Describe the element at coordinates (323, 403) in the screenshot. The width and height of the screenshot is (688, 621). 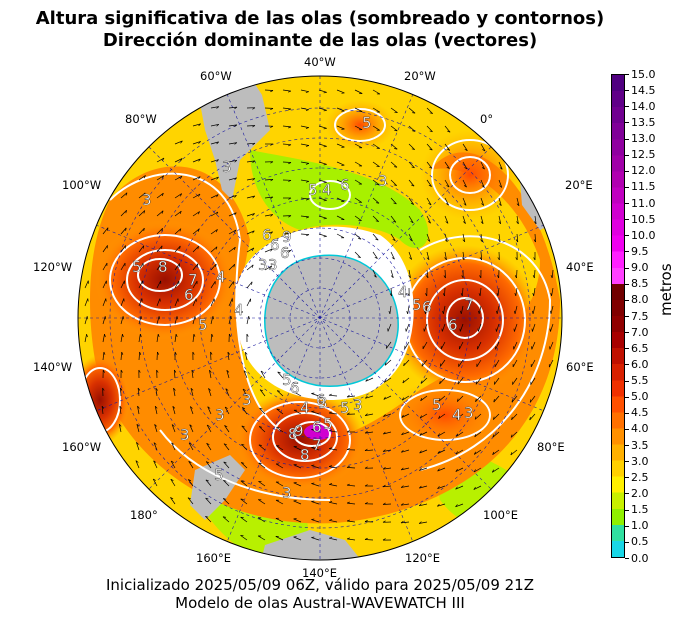
I see `contour-label: 3` at that location.